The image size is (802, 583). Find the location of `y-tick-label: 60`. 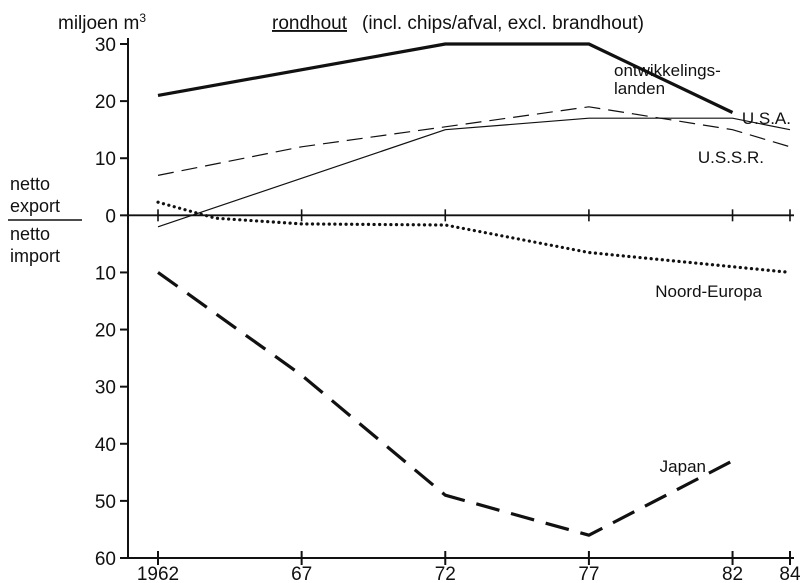

y-tick-label: 60 is located at coordinates (105, 559).